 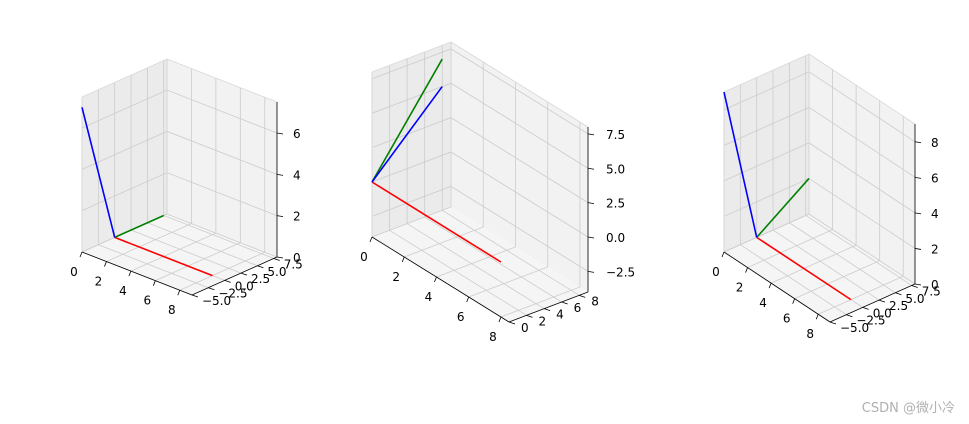 What do you see at coordinates (493, 337) in the screenshot?
I see `x-tick-label: 8` at bounding box center [493, 337].